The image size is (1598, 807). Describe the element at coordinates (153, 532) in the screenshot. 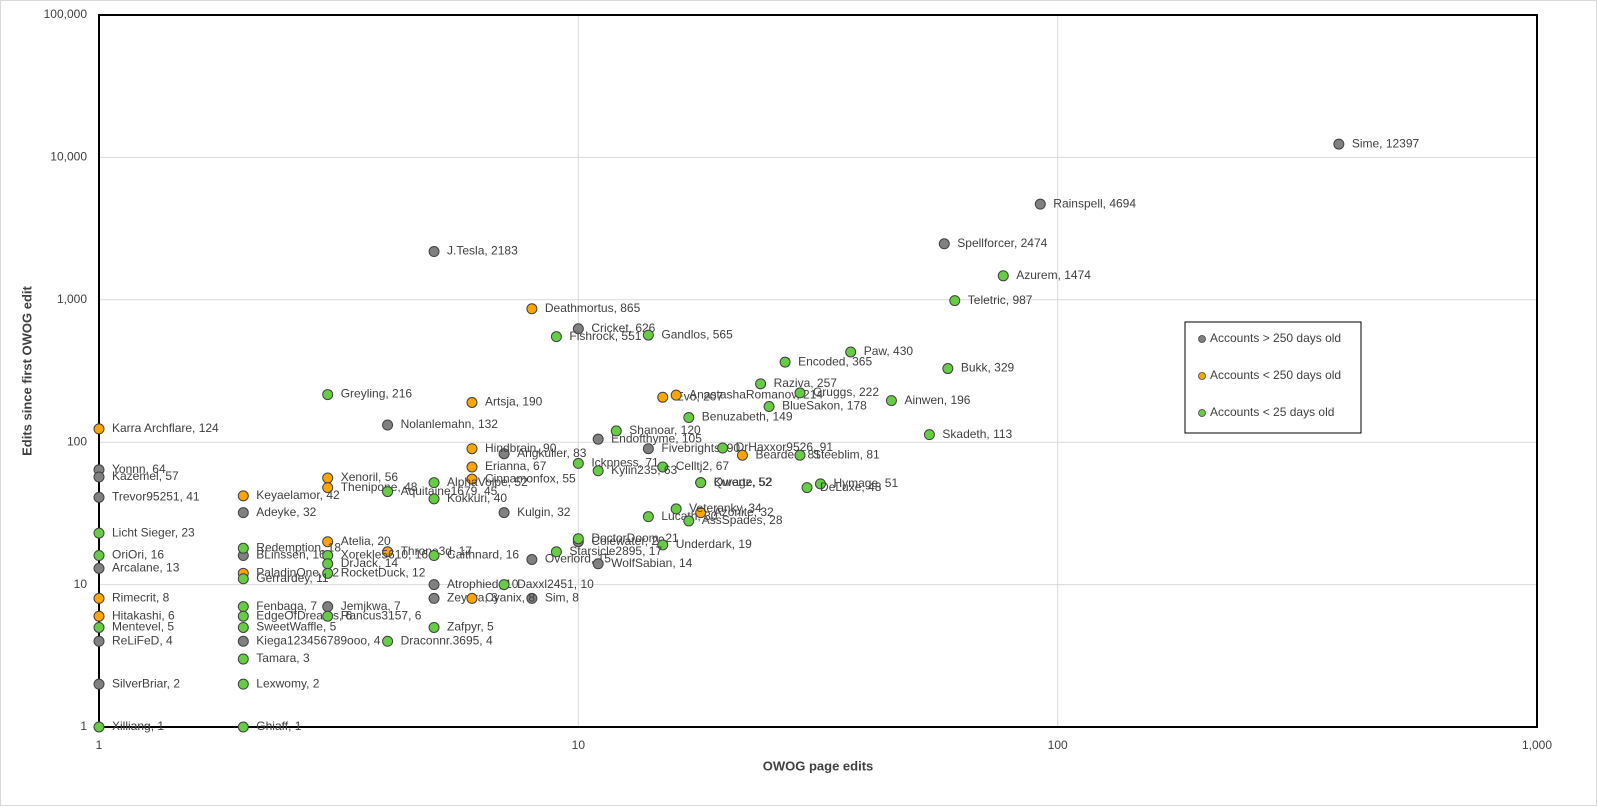

I see `point-label: Licht Sieger, 23` at that location.